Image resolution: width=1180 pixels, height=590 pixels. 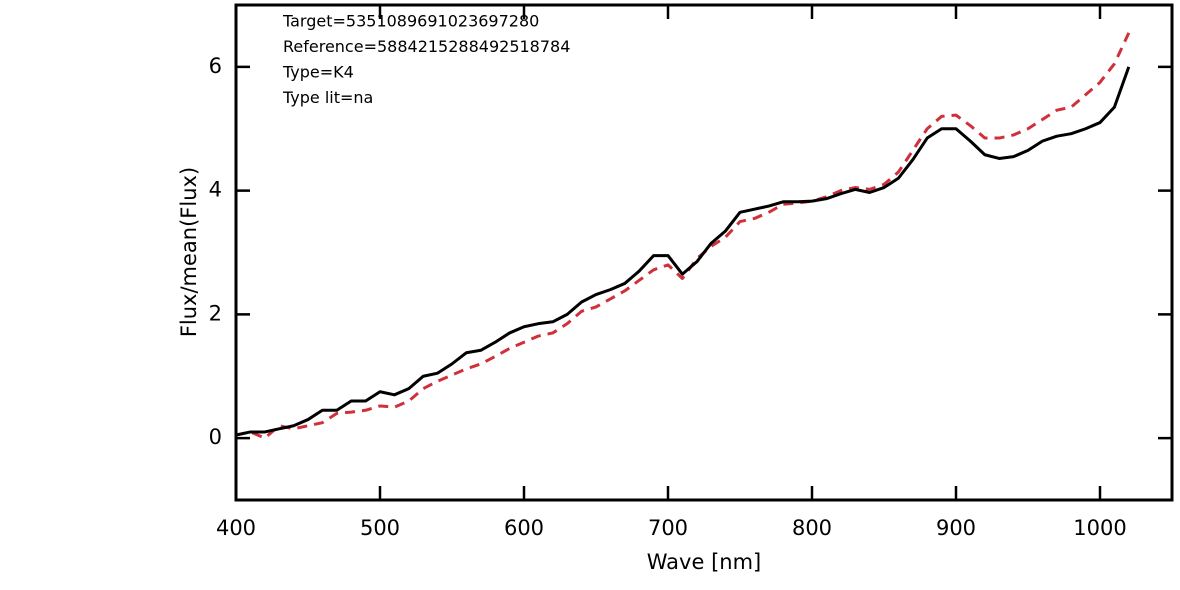 I want to click on x-tick-label: 800, so click(x=812, y=528).